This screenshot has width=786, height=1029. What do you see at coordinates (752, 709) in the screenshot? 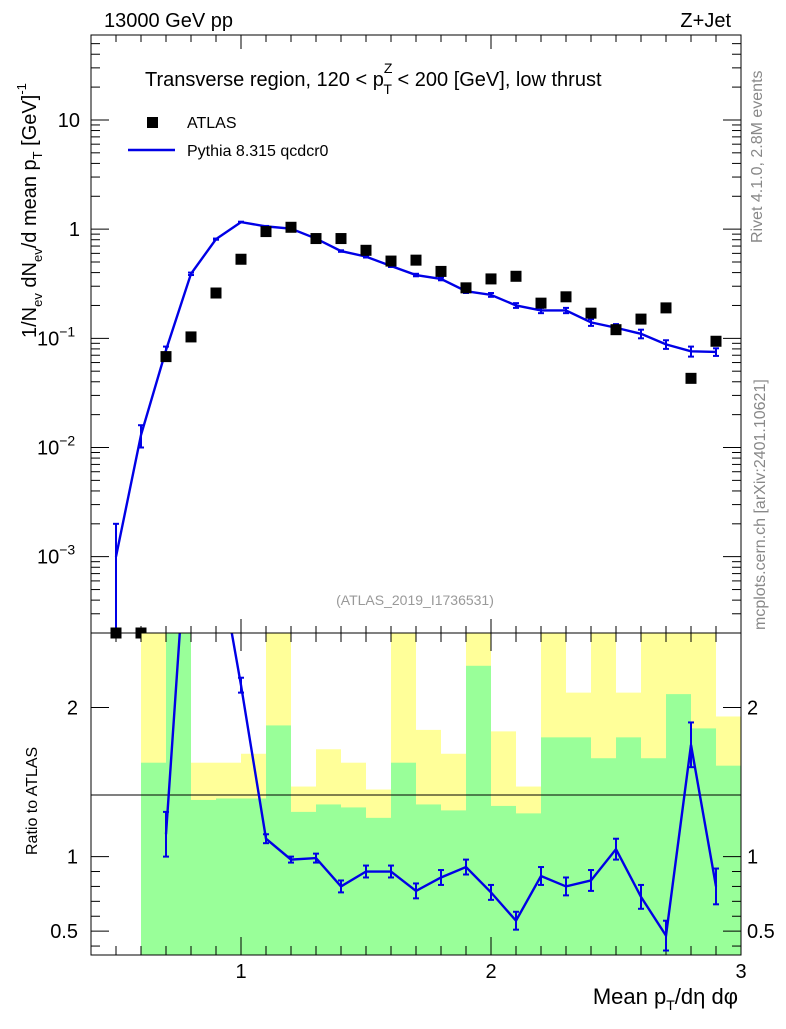
I see `ratio-y-tick-label-right: 2` at bounding box center [752, 709].